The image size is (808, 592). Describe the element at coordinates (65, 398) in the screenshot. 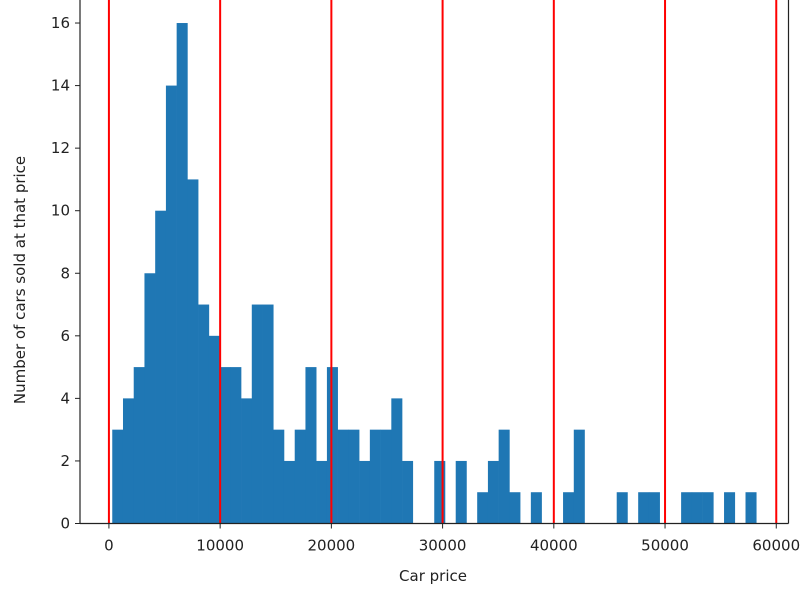

I see `y-tick-label: 4` at that location.